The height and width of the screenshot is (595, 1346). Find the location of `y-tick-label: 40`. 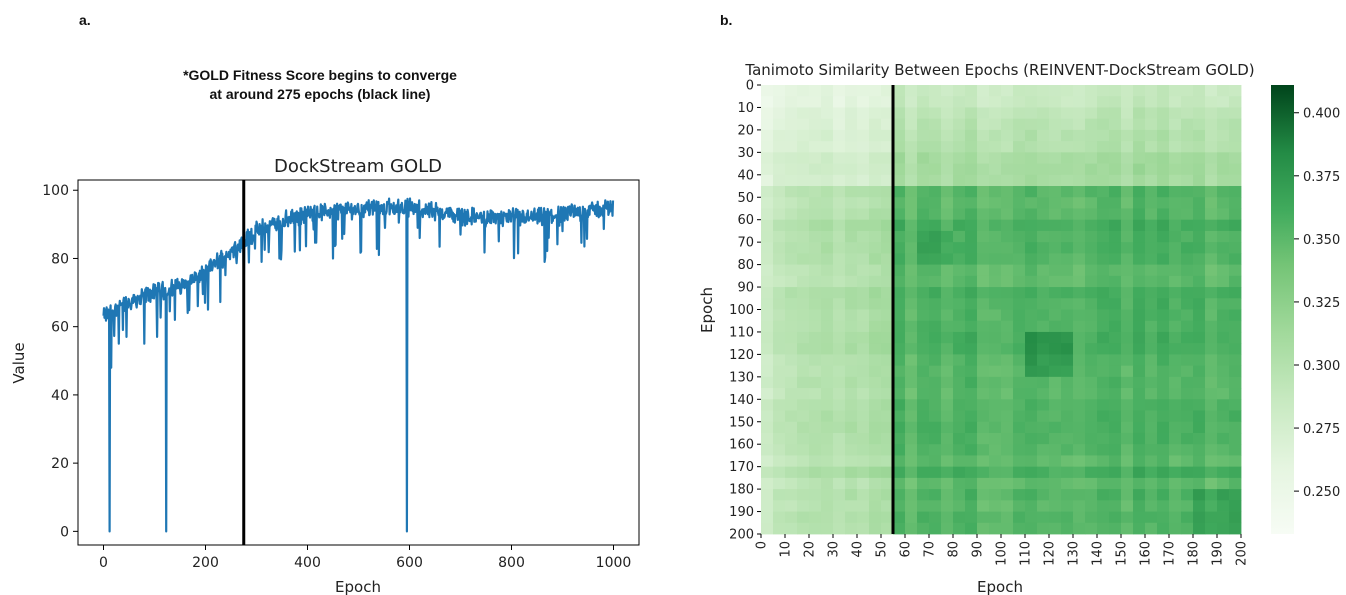

y-tick-label: 40 is located at coordinates (745, 175).